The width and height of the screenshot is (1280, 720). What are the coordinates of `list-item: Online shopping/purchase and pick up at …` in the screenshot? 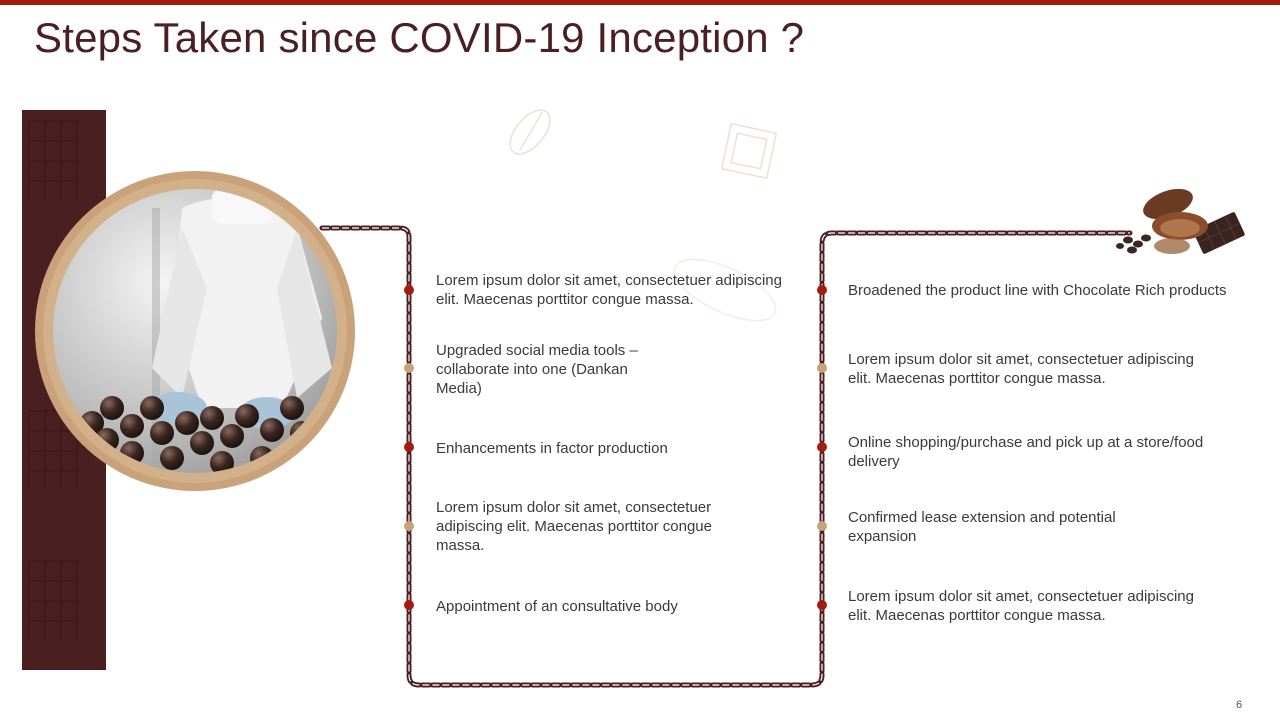 It's located at (1026, 452).